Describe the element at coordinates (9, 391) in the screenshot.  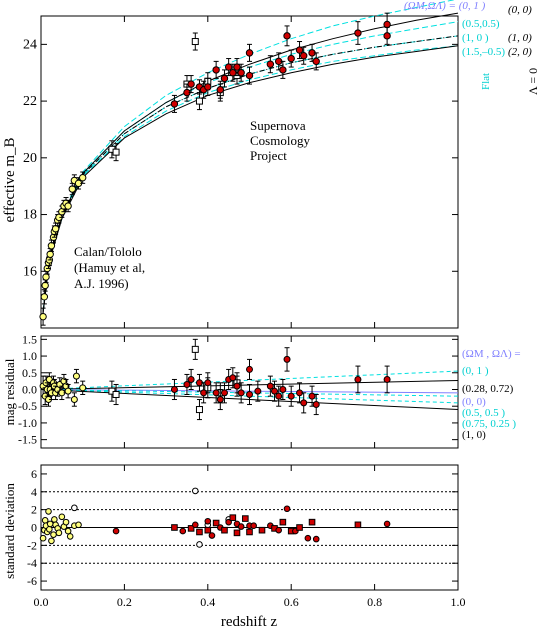
I see `mid-y-axis-label: mag residual` at that location.